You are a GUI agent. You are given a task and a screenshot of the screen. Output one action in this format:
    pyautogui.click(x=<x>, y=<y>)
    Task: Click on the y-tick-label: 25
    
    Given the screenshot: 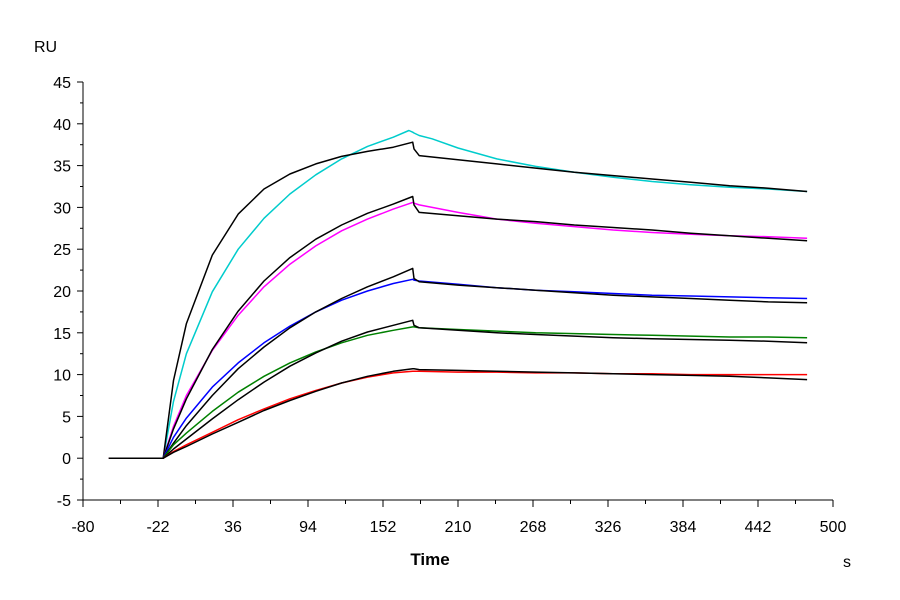 What is the action you would take?
    pyautogui.click(x=62, y=250)
    